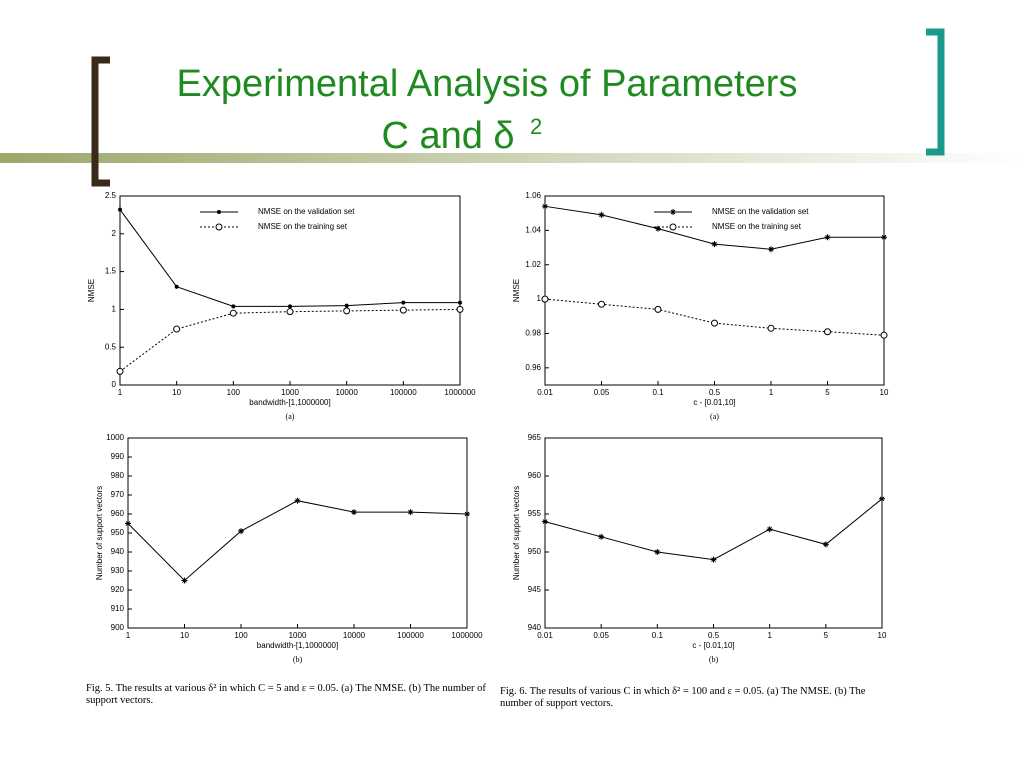  I want to click on y-tick-label: 980, so click(118, 475).